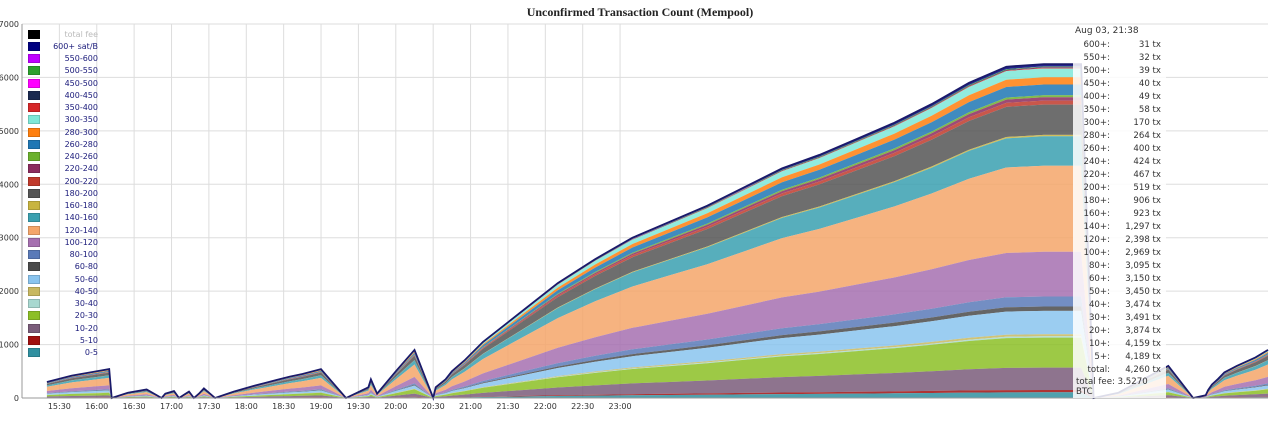  I want to click on tooltip-row: 600+: 31 tx, so click(1119, 44).